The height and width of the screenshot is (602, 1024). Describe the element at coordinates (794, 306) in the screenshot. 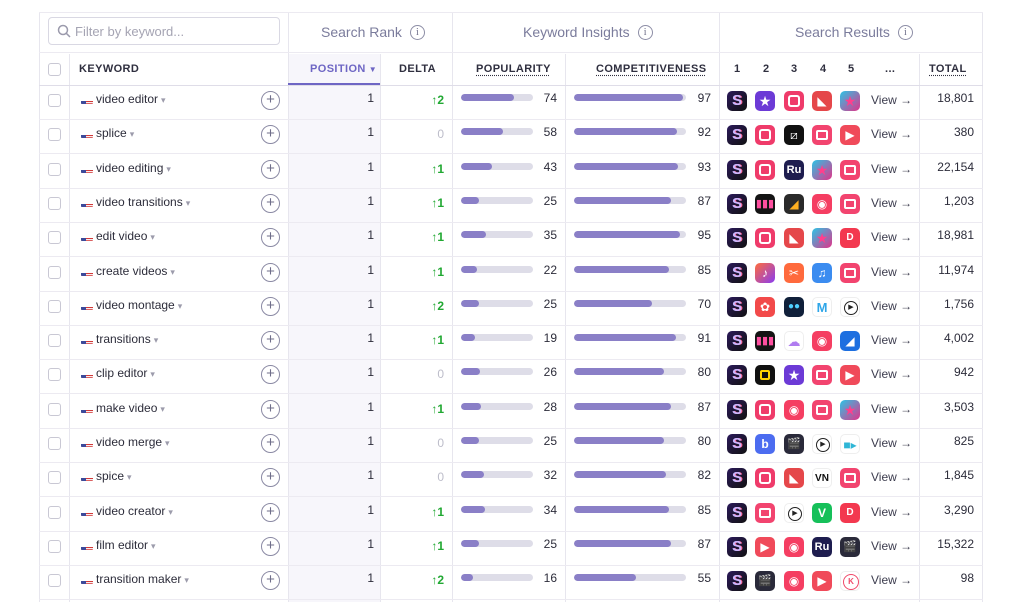

I see `dots-app-icon: ●●` at that location.